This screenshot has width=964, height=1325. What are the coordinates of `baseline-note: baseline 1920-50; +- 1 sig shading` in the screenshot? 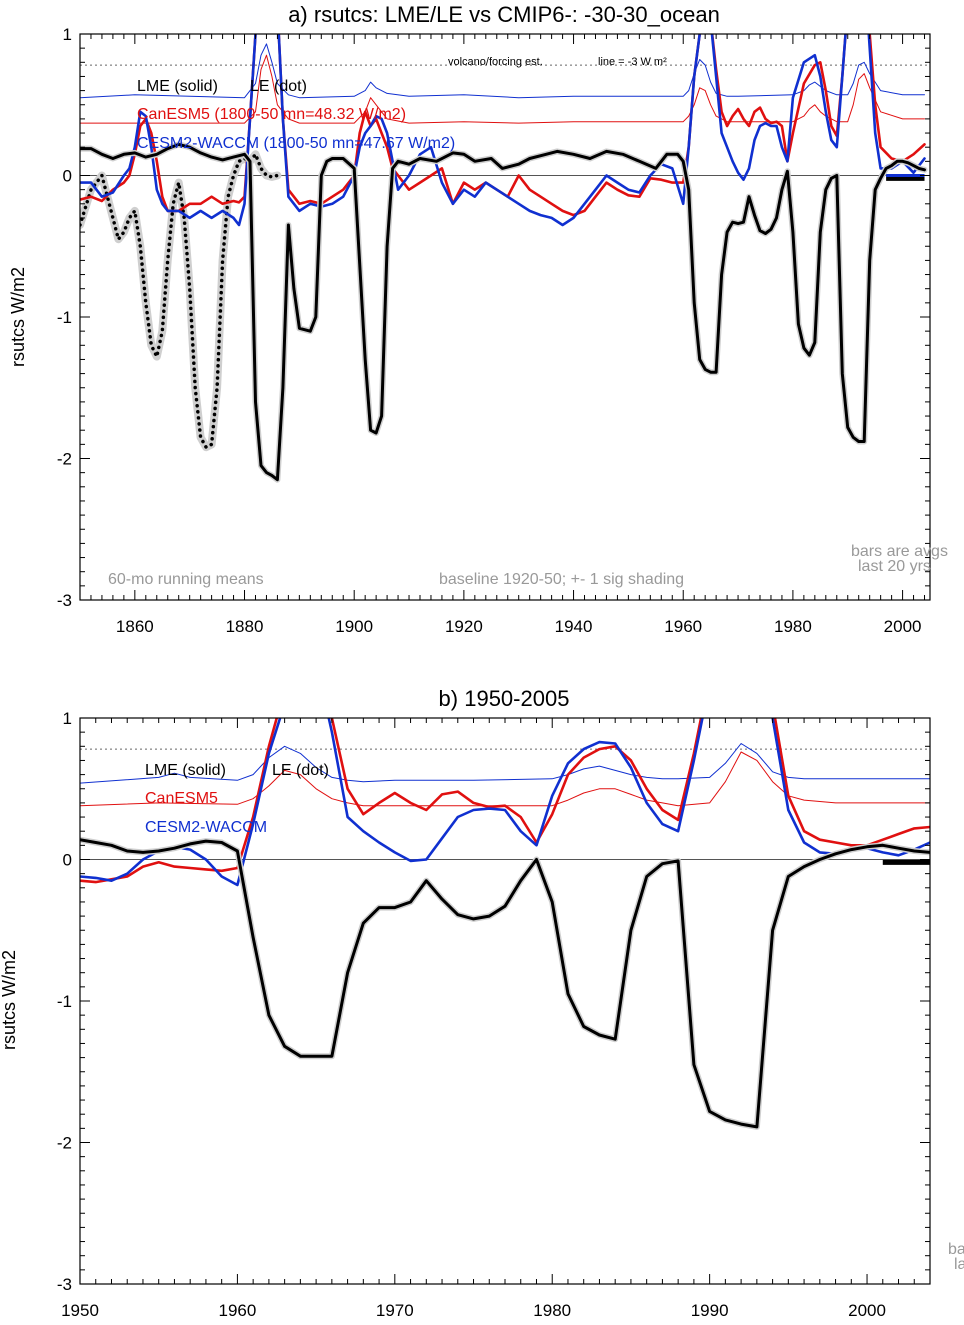 It's located at (561, 579).